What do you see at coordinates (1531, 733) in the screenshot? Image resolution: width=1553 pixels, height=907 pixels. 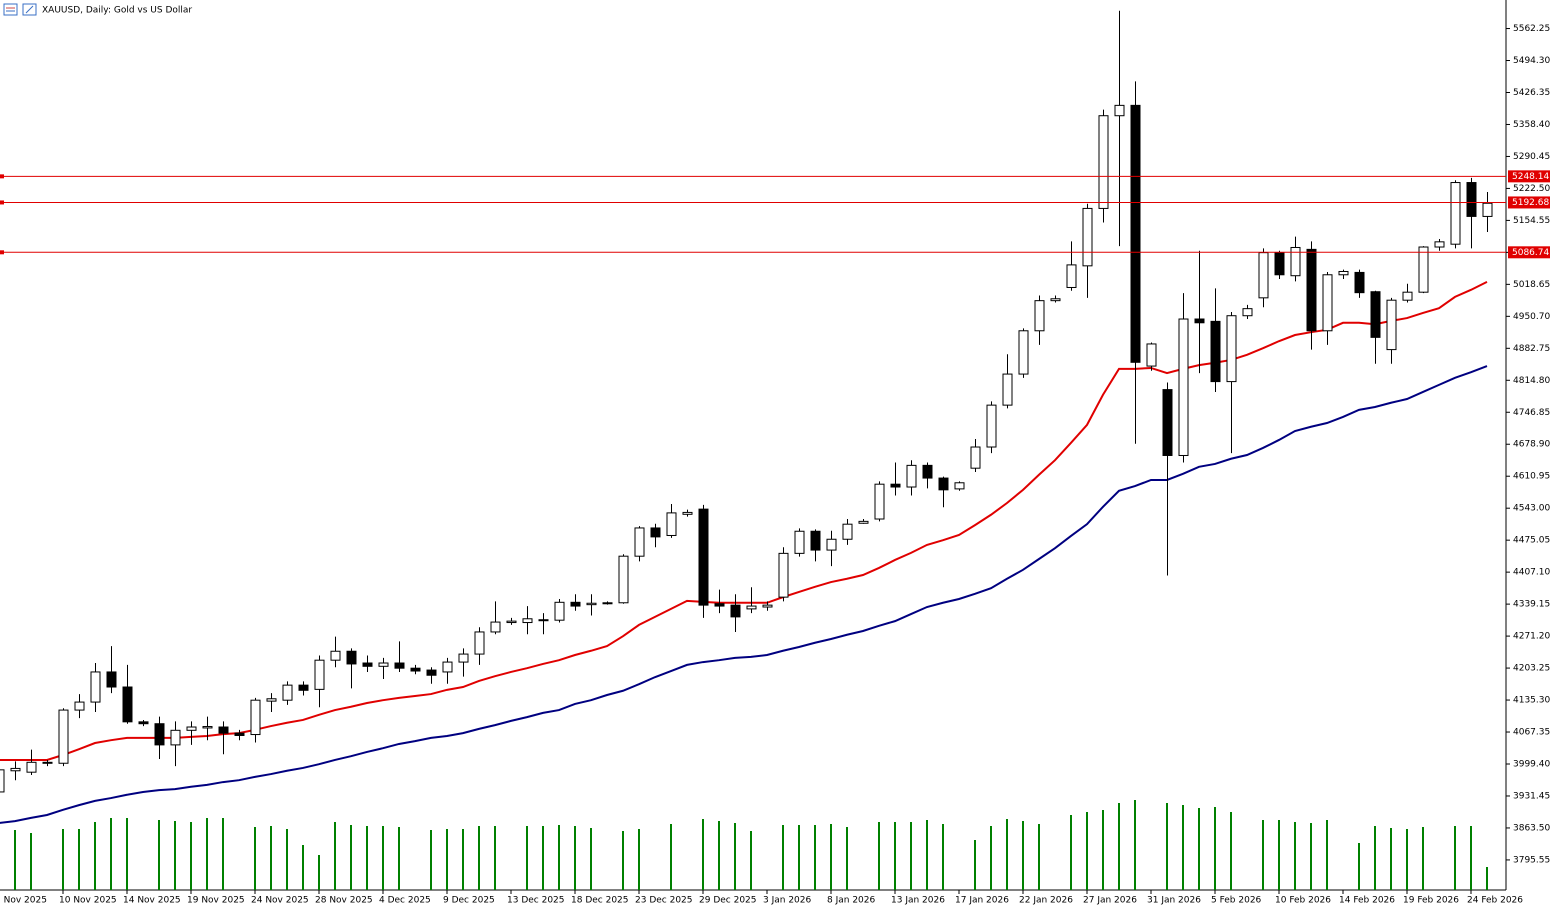 I see `y-tick-label: 4067.35` at bounding box center [1531, 733].